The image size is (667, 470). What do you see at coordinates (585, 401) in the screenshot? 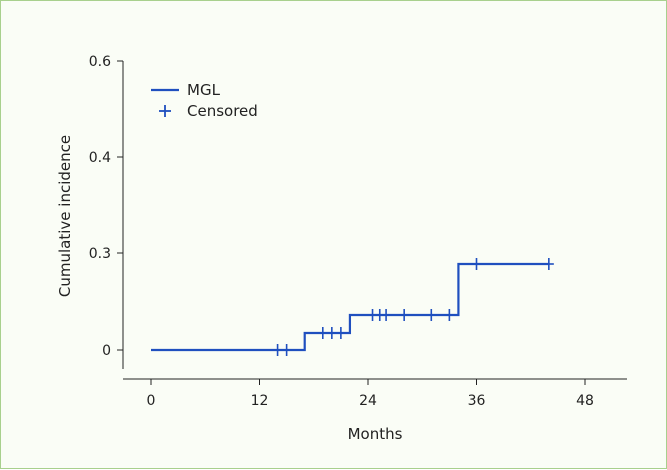
I see `x-tick-label: 48` at bounding box center [585, 401].